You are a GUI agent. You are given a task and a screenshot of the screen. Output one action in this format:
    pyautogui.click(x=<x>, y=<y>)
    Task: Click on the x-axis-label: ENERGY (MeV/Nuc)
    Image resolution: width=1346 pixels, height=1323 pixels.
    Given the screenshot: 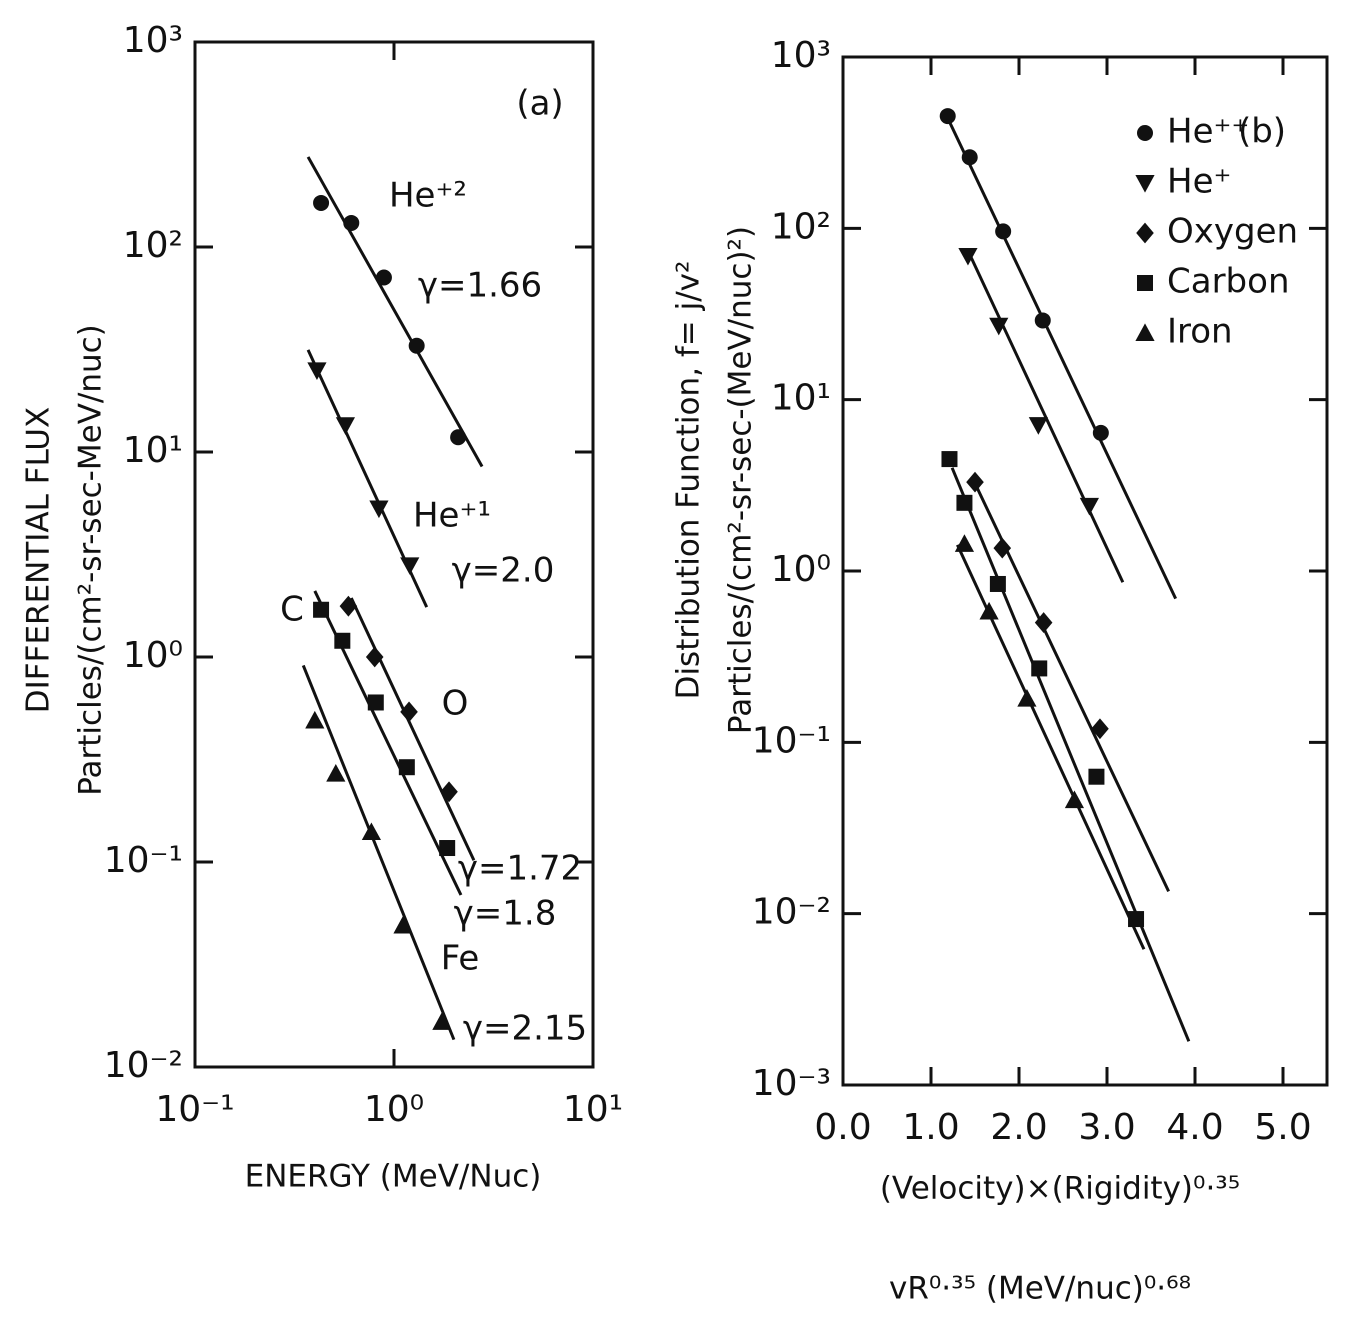 What is the action you would take?
    pyautogui.click(x=393, y=1177)
    